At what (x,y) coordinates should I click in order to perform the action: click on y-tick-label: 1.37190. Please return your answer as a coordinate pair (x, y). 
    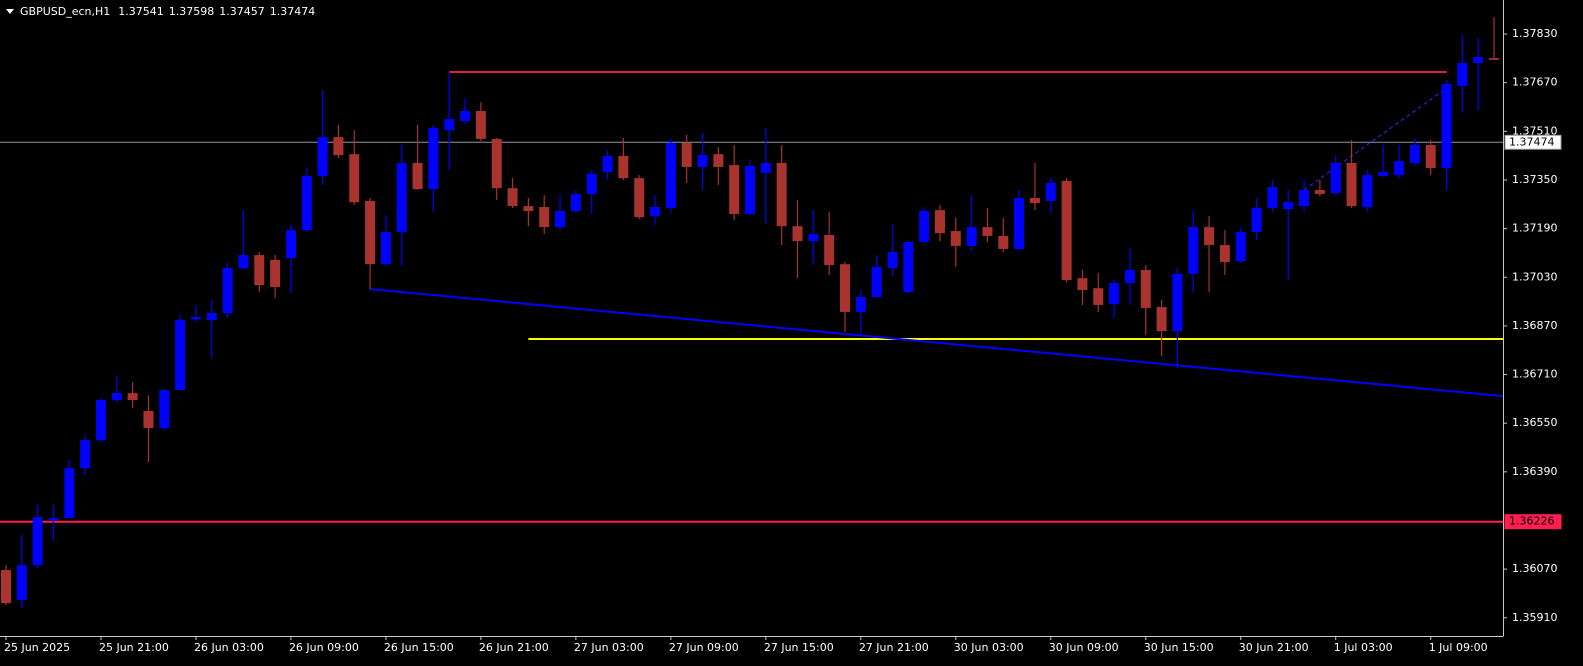
    Looking at the image, I should click on (1535, 228).